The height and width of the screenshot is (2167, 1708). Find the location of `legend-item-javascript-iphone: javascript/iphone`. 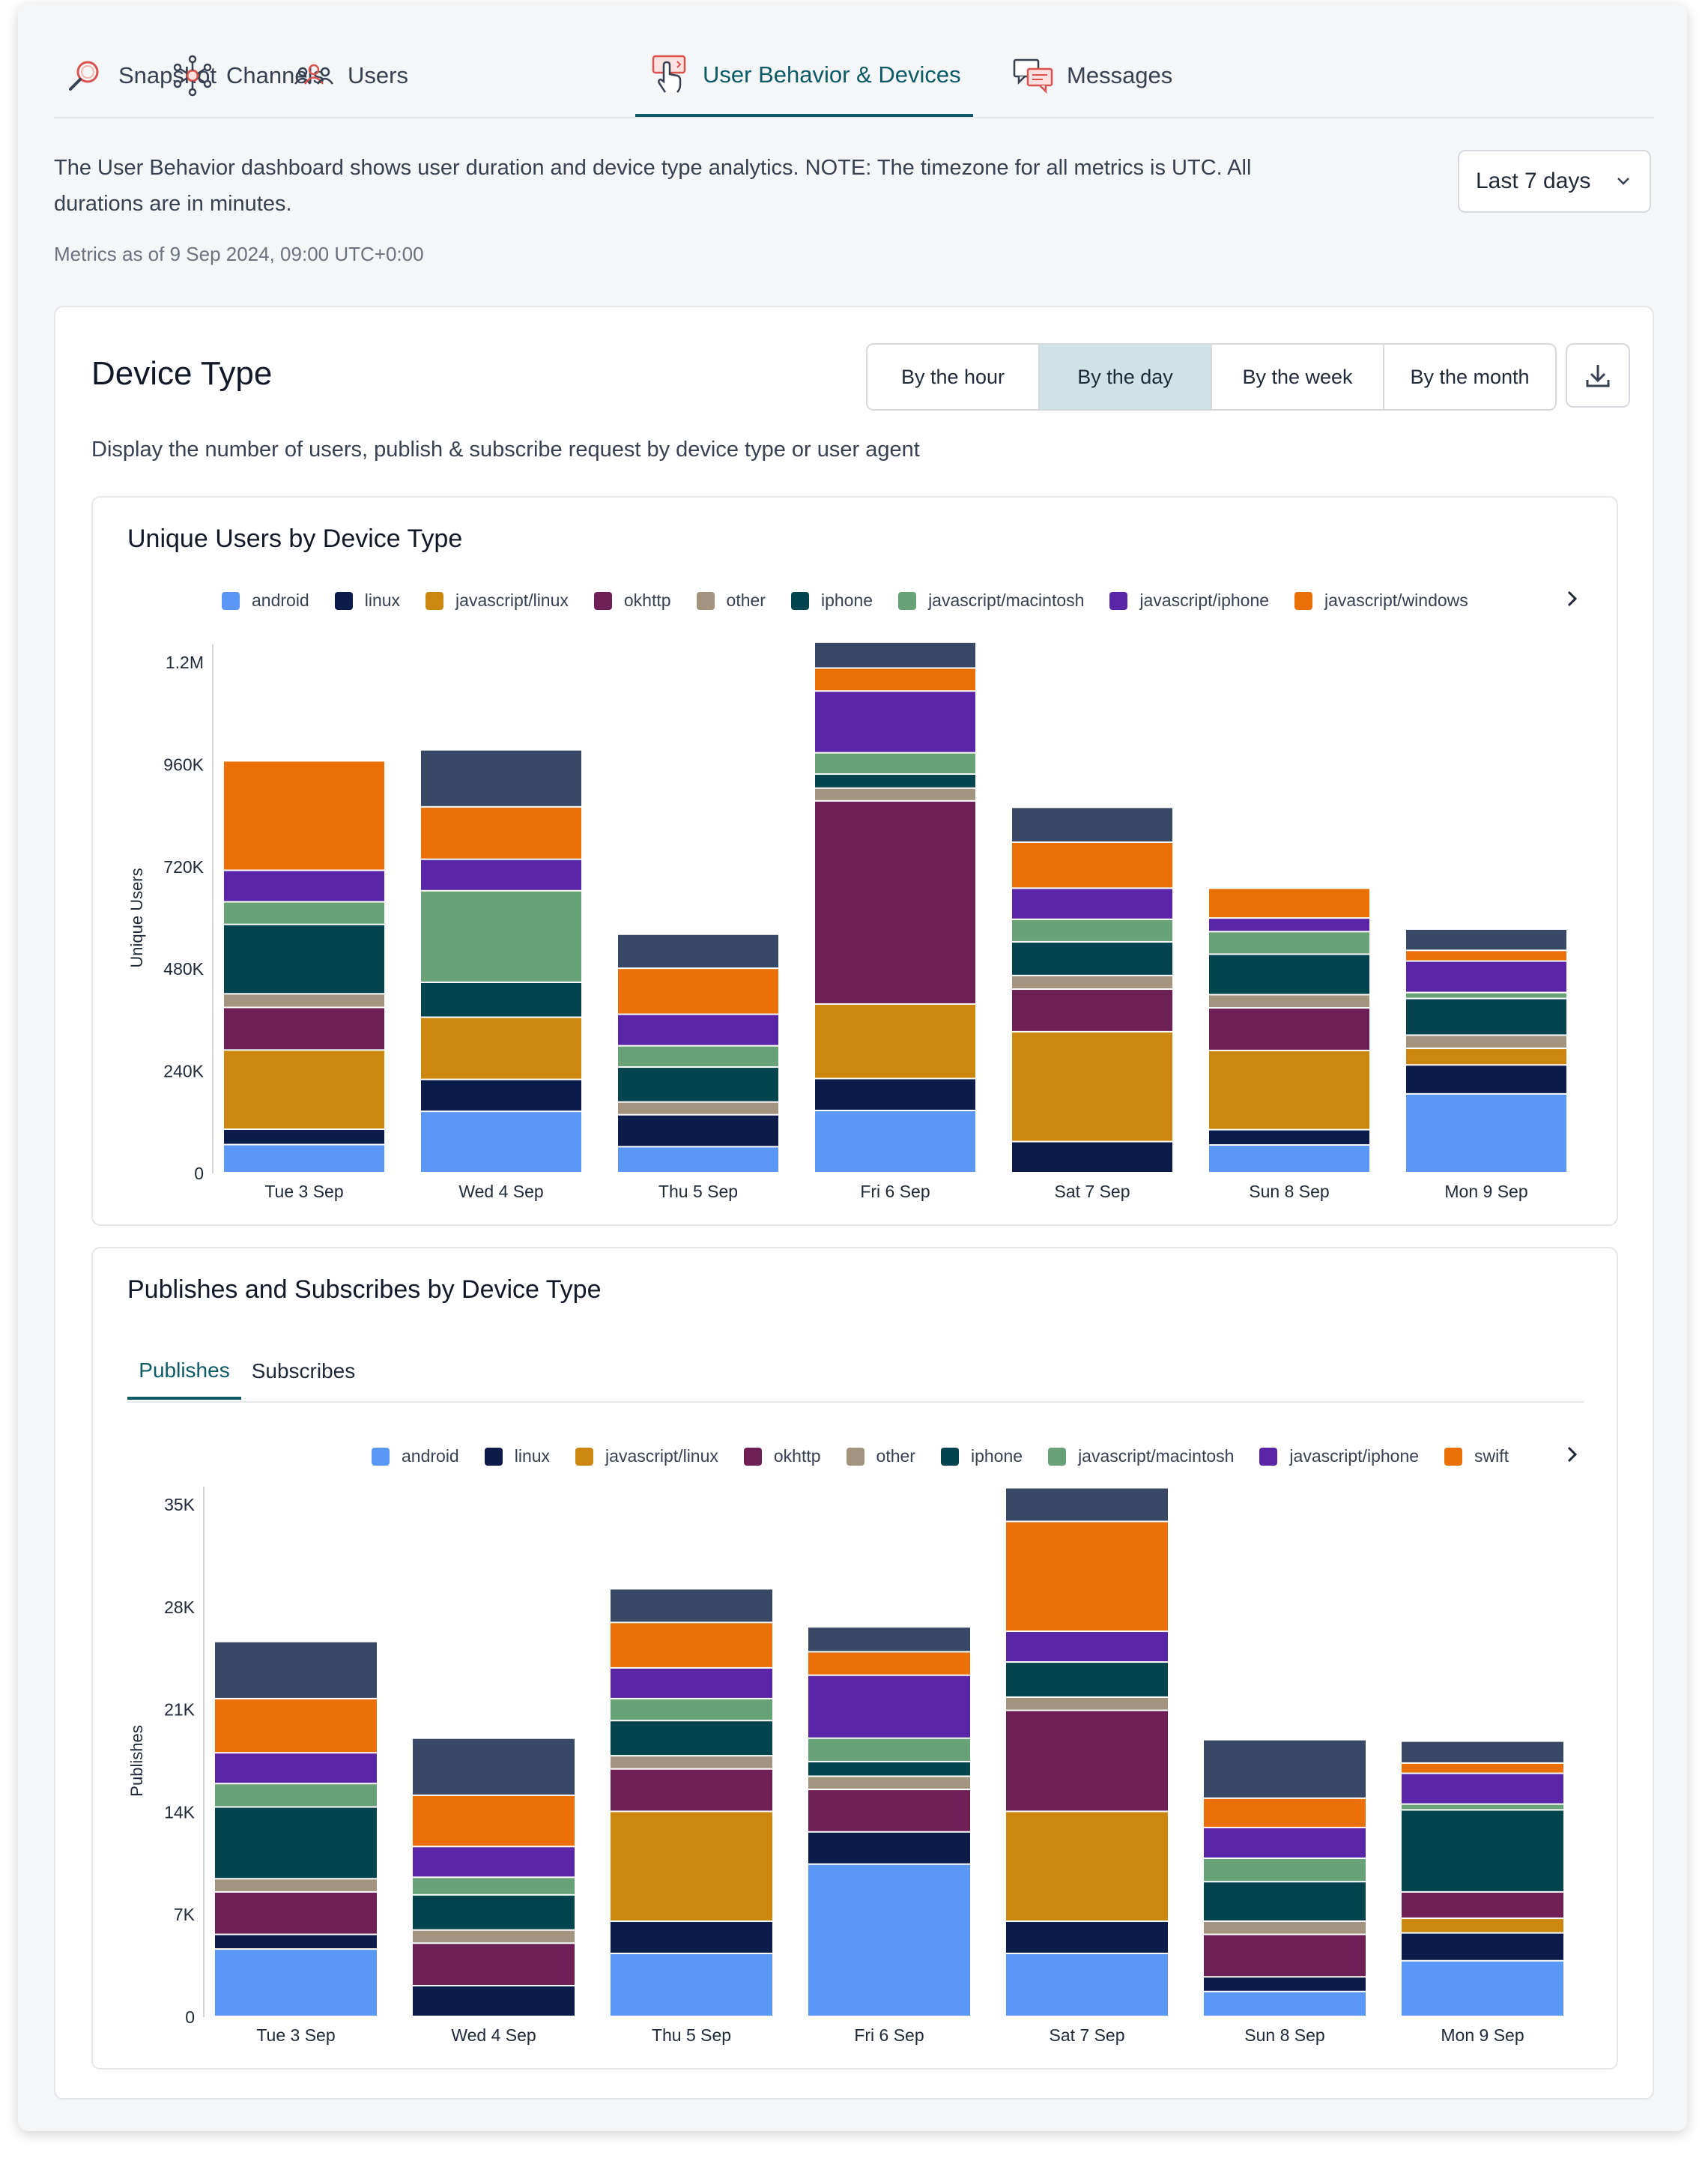

legend-item-javascript-iphone: javascript/iphone is located at coordinates (1339, 1456).